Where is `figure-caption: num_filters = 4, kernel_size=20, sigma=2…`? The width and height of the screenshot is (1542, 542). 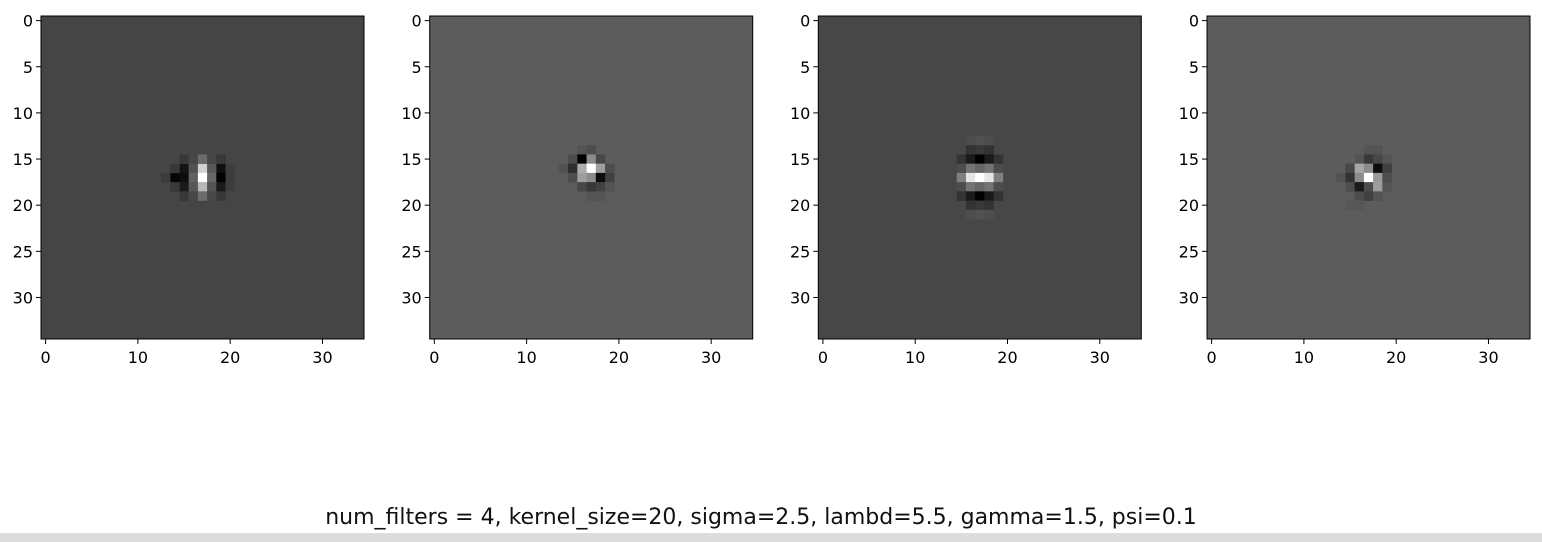
figure-caption: num_filters = 4, kernel_size=20, sigma=2… is located at coordinates (761, 517).